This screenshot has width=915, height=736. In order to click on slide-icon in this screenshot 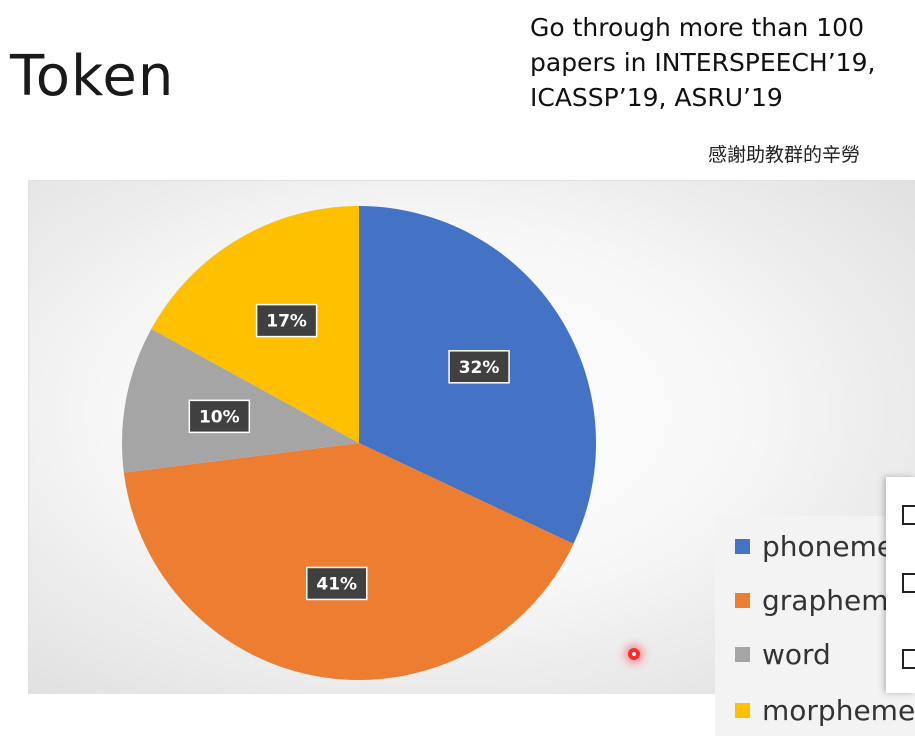, I will do `click(908, 515)`.